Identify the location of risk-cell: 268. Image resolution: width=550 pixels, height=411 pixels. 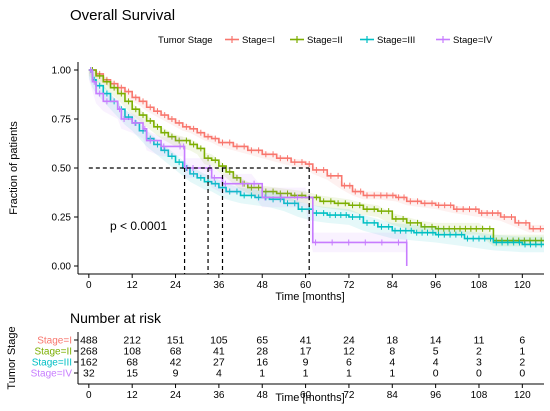
(89, 352).